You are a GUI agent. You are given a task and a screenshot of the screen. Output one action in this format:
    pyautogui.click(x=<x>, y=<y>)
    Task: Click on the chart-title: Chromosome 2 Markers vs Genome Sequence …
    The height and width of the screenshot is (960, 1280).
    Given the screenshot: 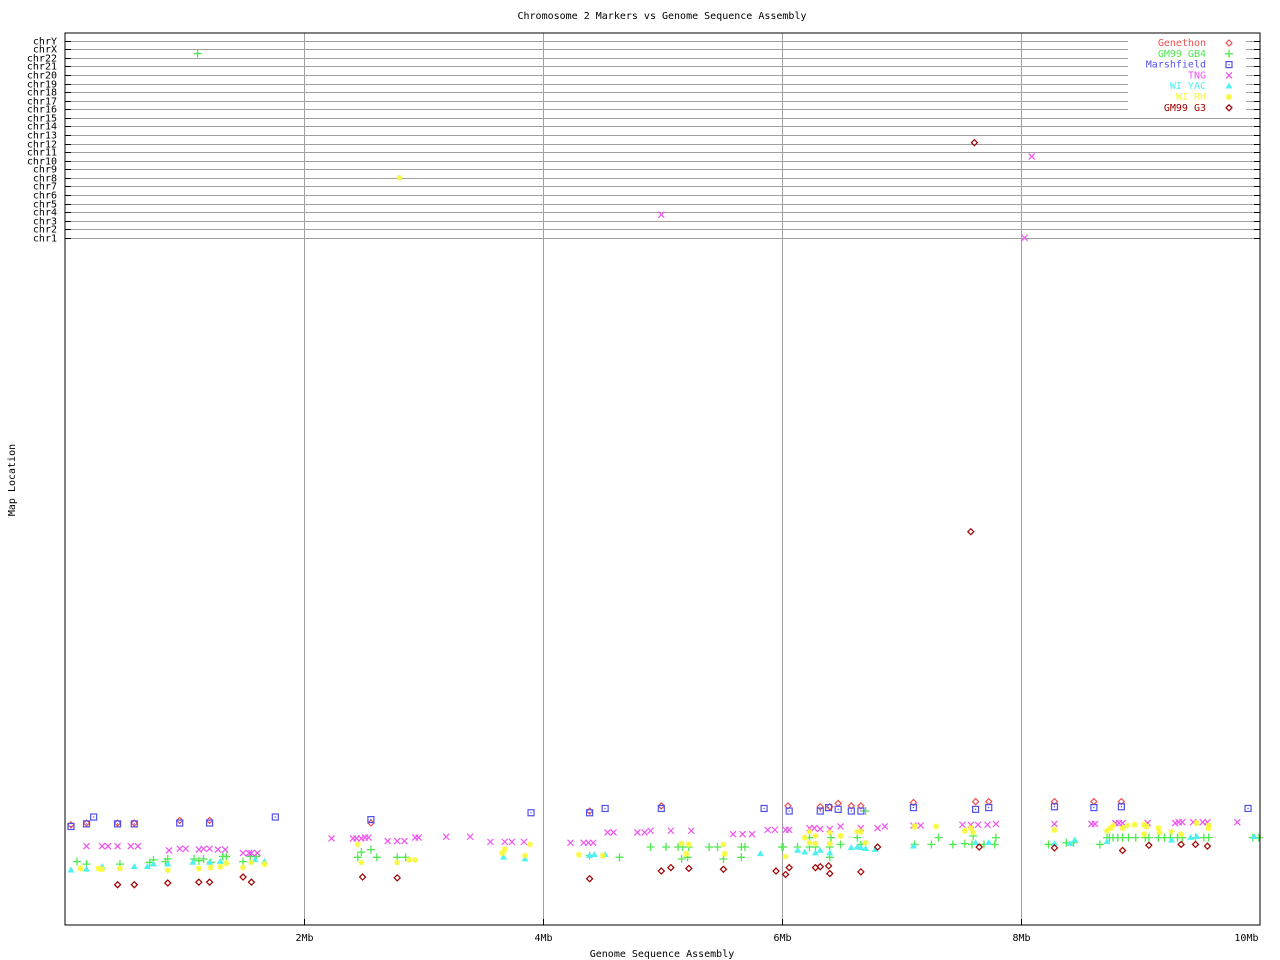 What is the action you would take?
    pyautogui.click(x=662, y=16)
    